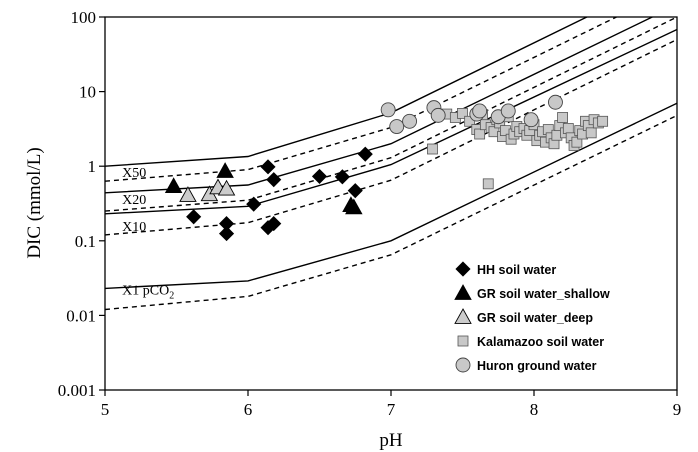  I want to click on y-tick-label: 0.01, so click(81, 315).